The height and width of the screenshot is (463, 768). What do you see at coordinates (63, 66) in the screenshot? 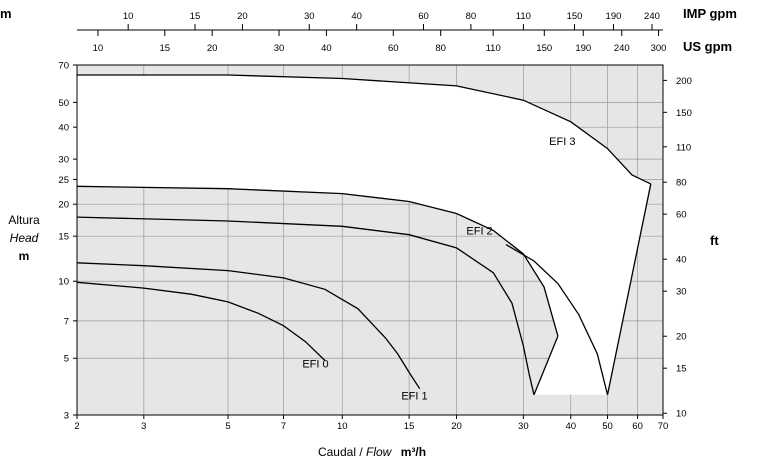
I see `y-tick-label: 70` at bounding box center [63, 66].